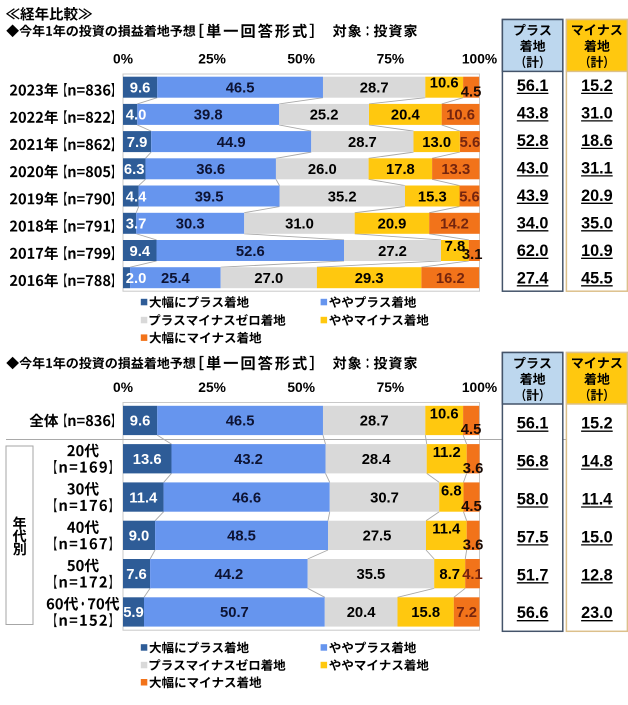 The image size is (628, 705). What do you see at coordinates (250, 252) in the screenshot?
I see `svg-text: 52.6` at bounding box center [250, 252].